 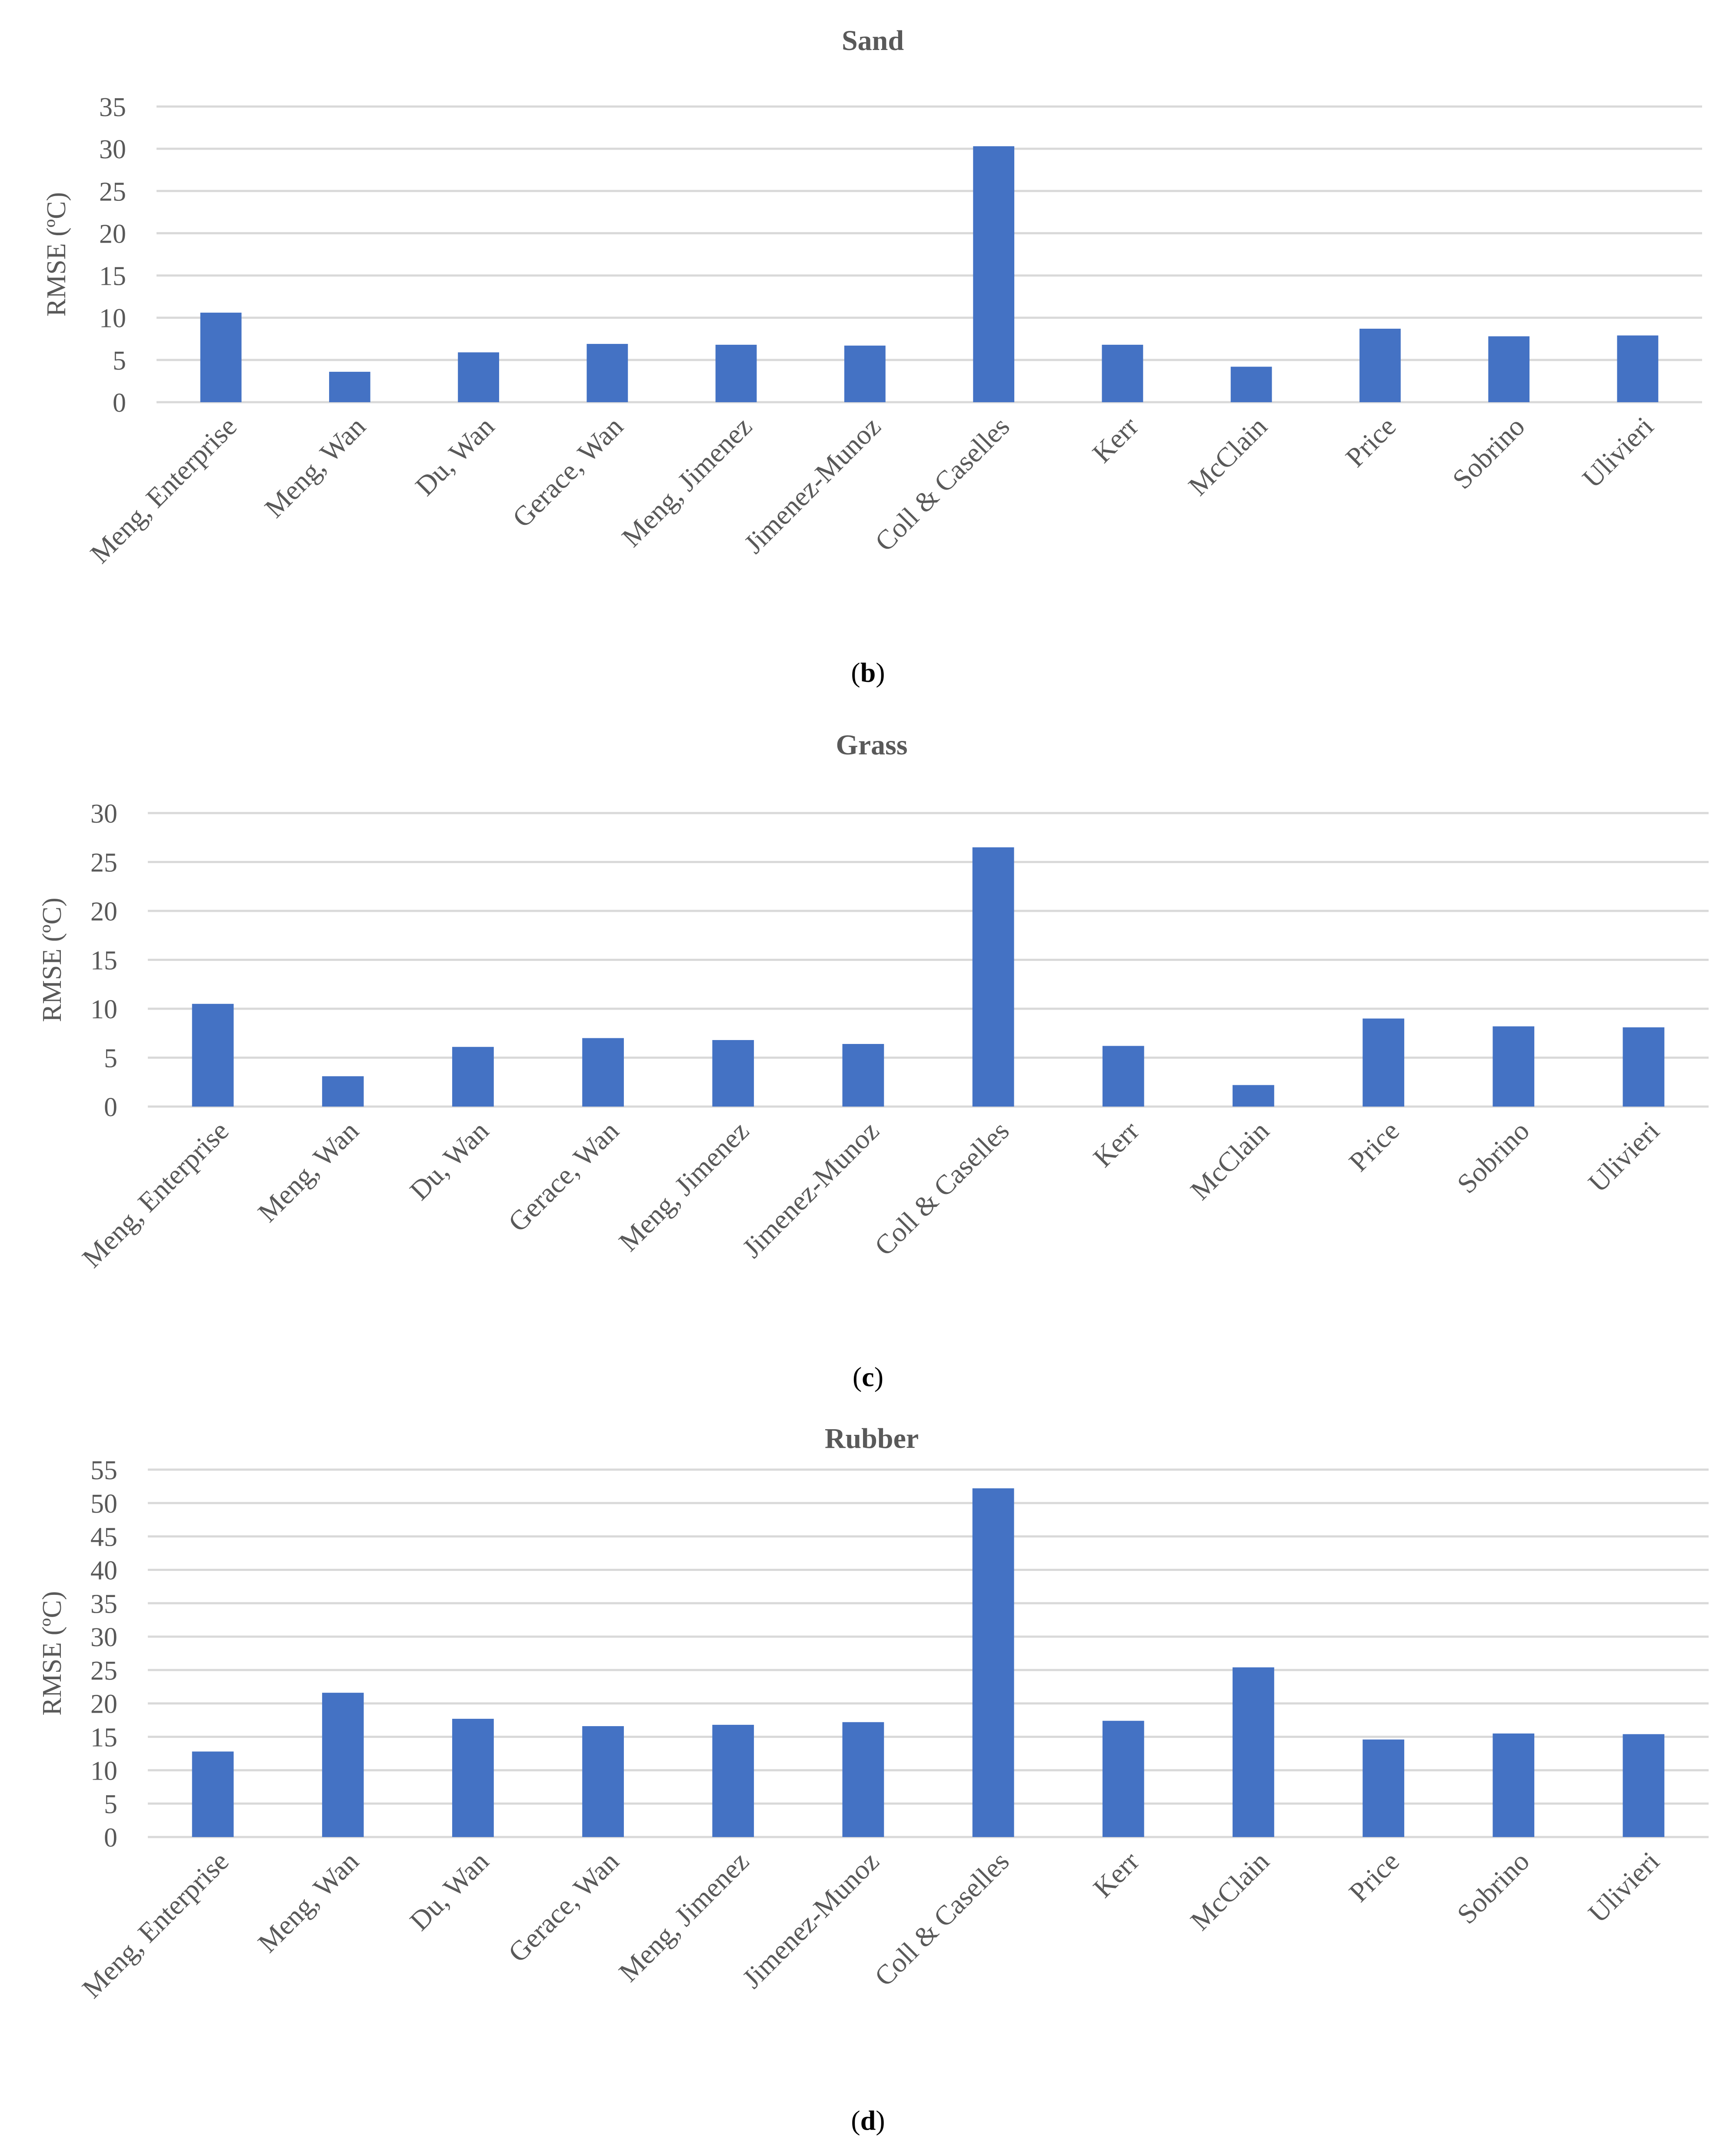 What do you see at coordinates (103, 1504) in the screenshot?
I see `y-tick-label: 50` at bounding box center [103, 1504].